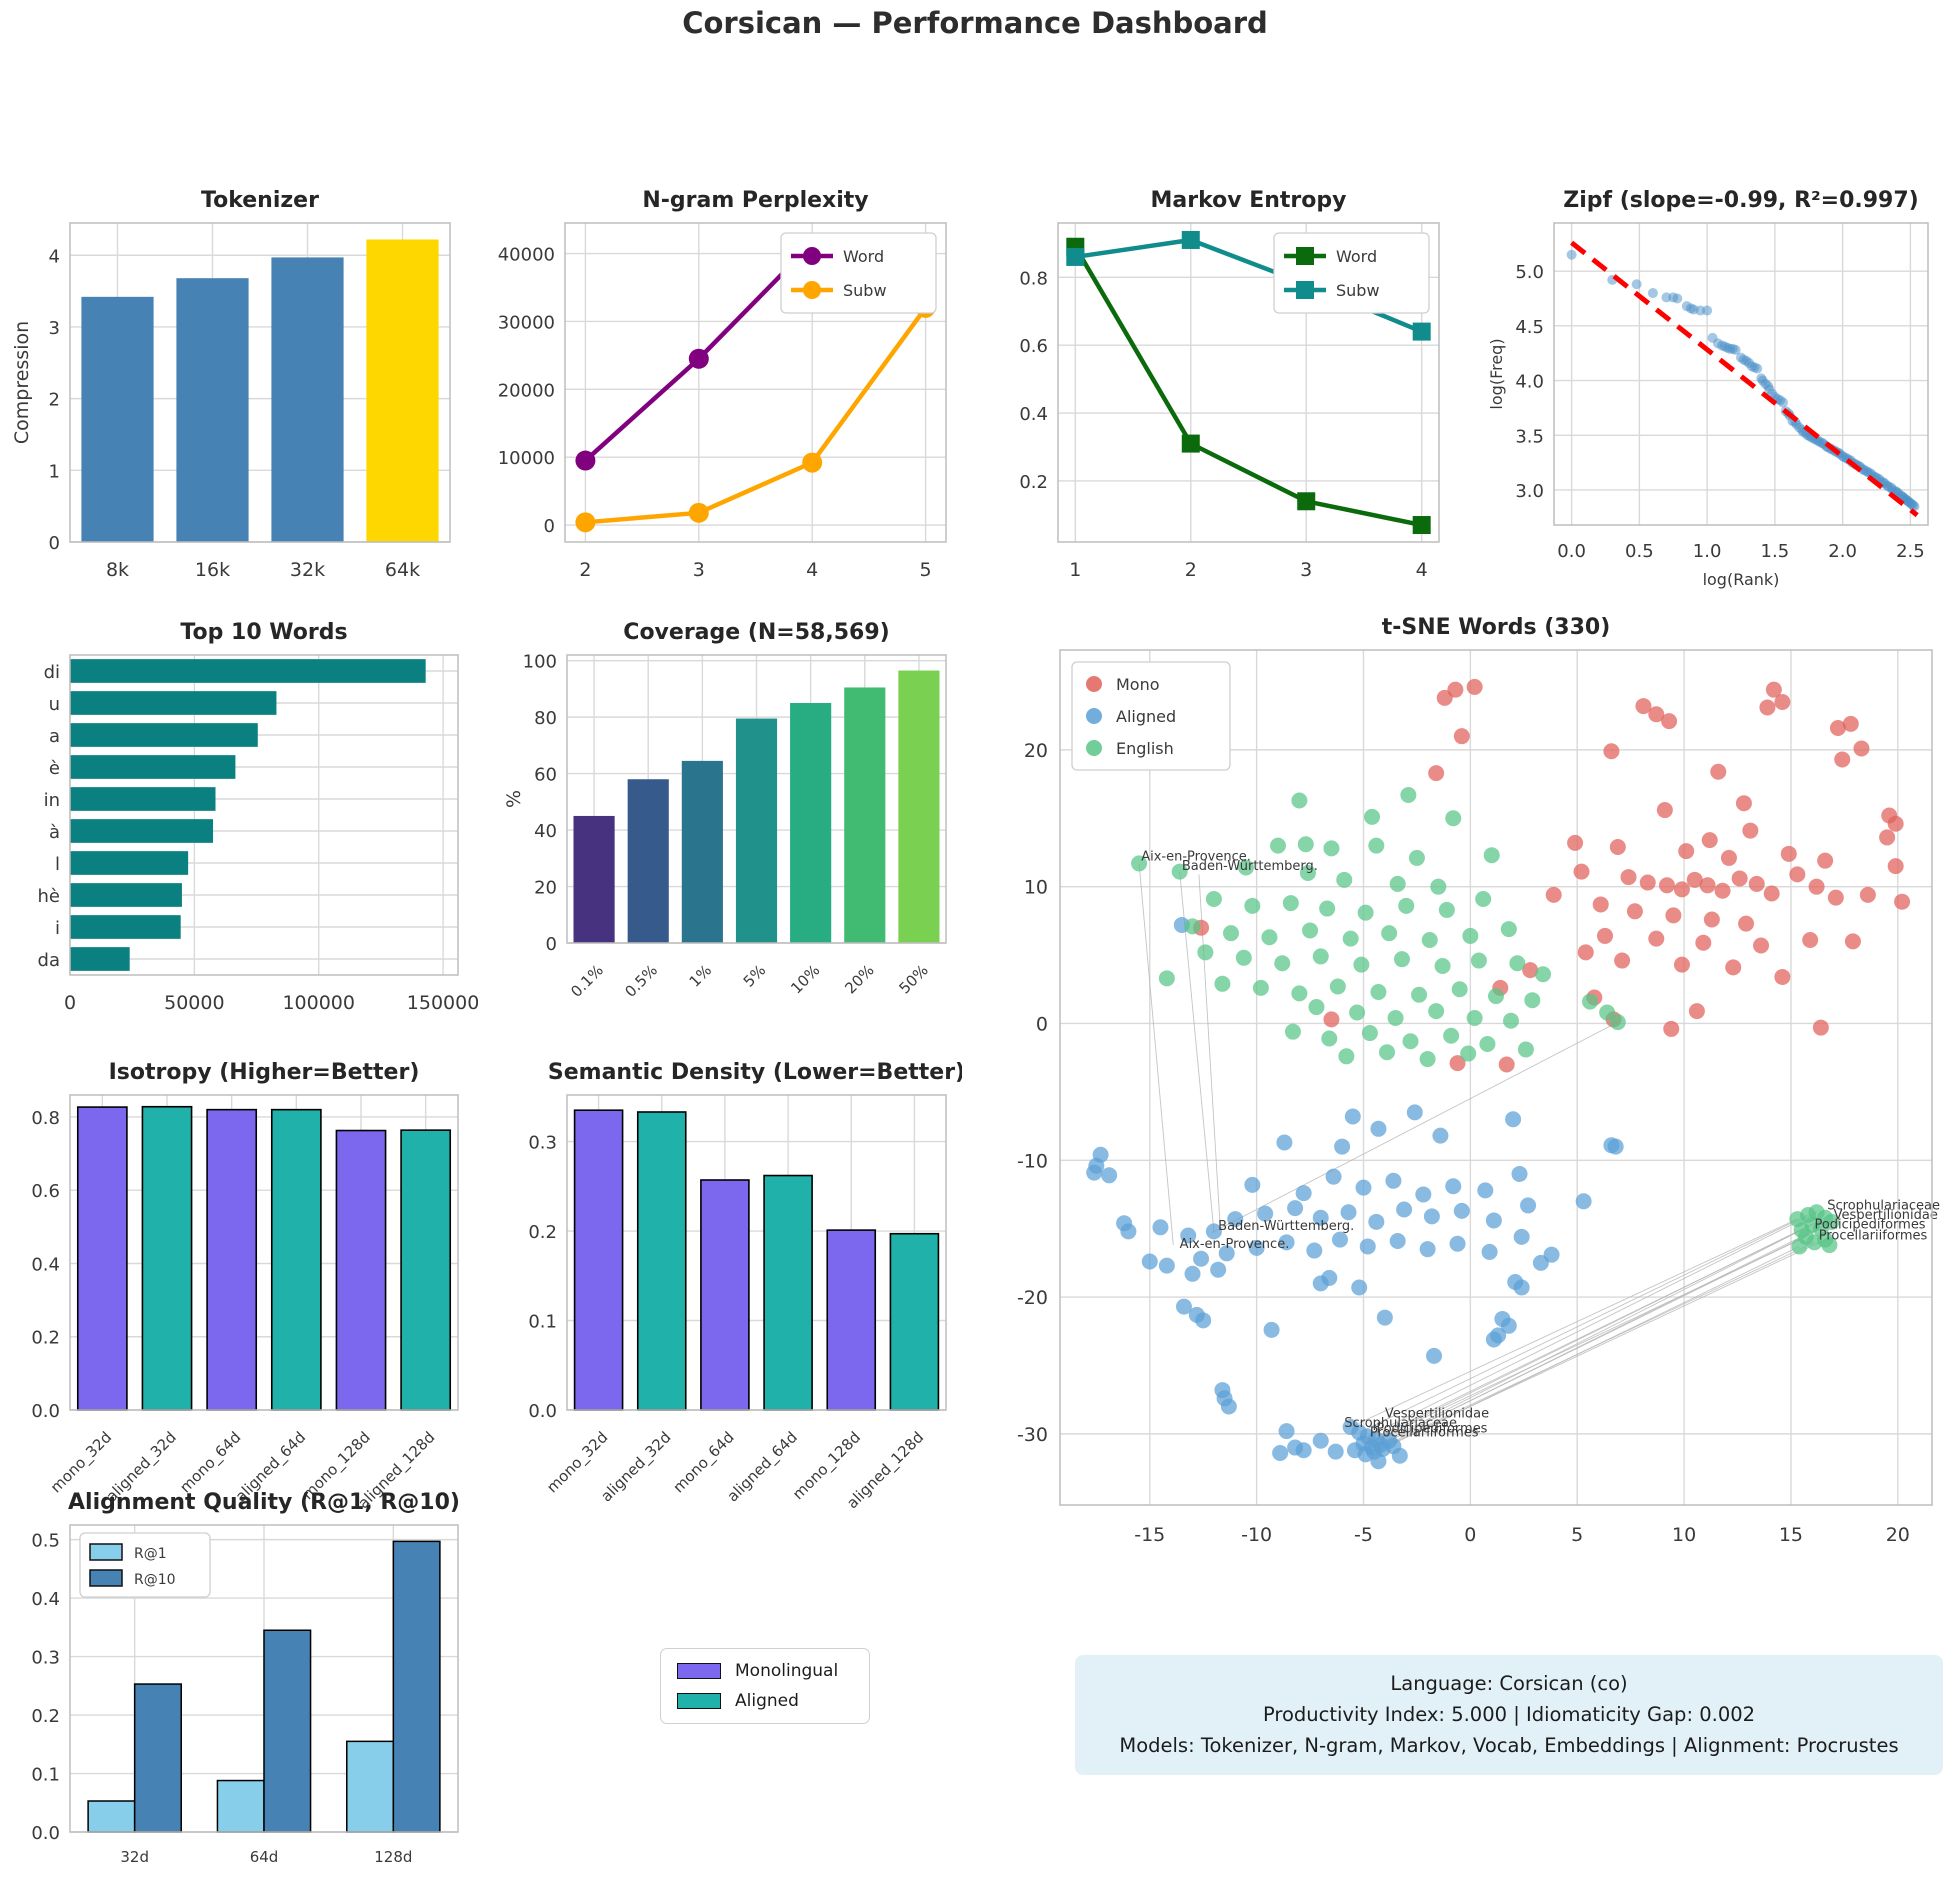  Describe the element at coordinates (1883, 1206) in the screenshot. I see `svg-text: Scrophulariaceae` at that location.